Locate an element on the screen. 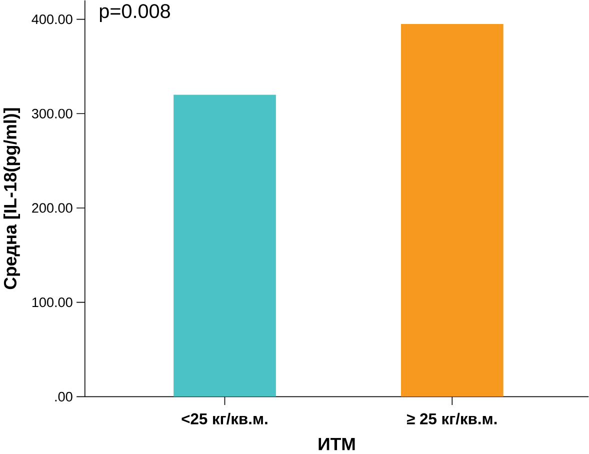  x-axis-title: ИТМ is located at coordinates (336, 444).